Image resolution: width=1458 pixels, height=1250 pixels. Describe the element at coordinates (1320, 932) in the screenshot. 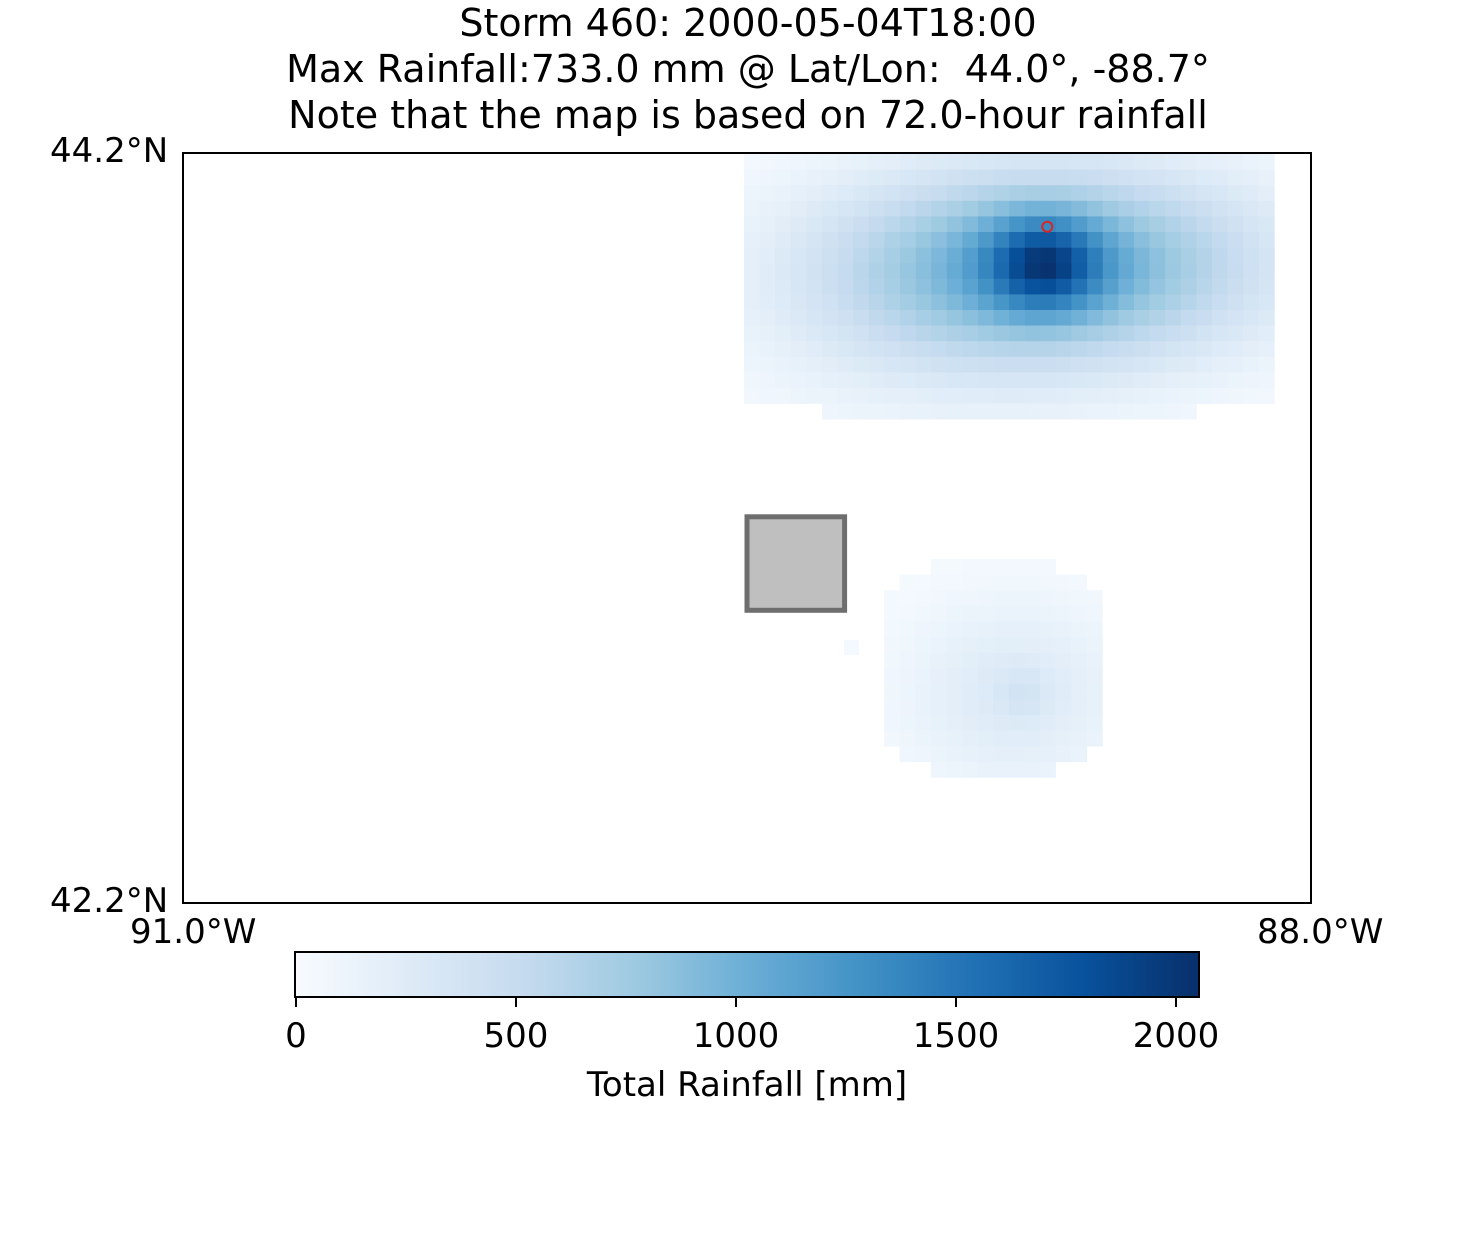

I see `lon-right-label: 88.0°W` at that location.